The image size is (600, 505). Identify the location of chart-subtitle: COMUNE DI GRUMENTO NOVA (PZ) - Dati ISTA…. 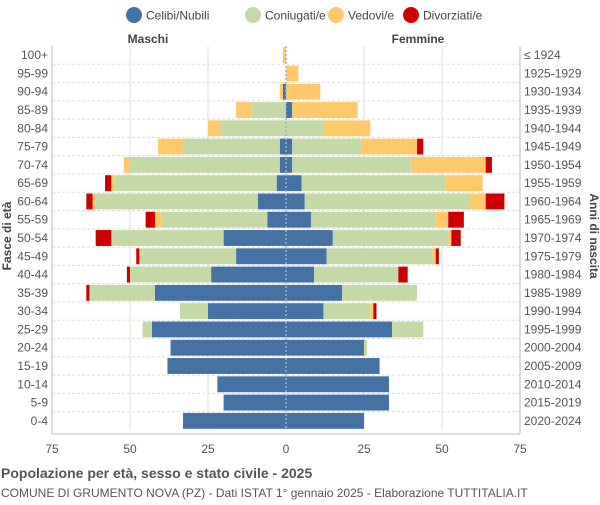
(264, 493).